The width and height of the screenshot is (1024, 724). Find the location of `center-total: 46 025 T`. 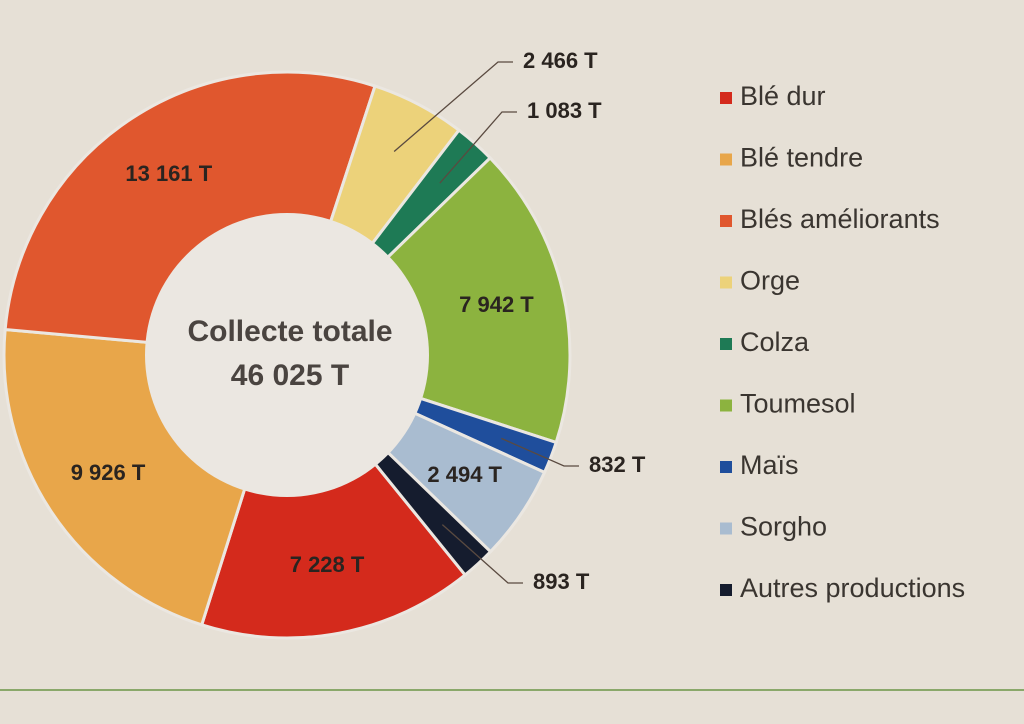

center-total: 46 025 T is located at coordinates (290, 375).